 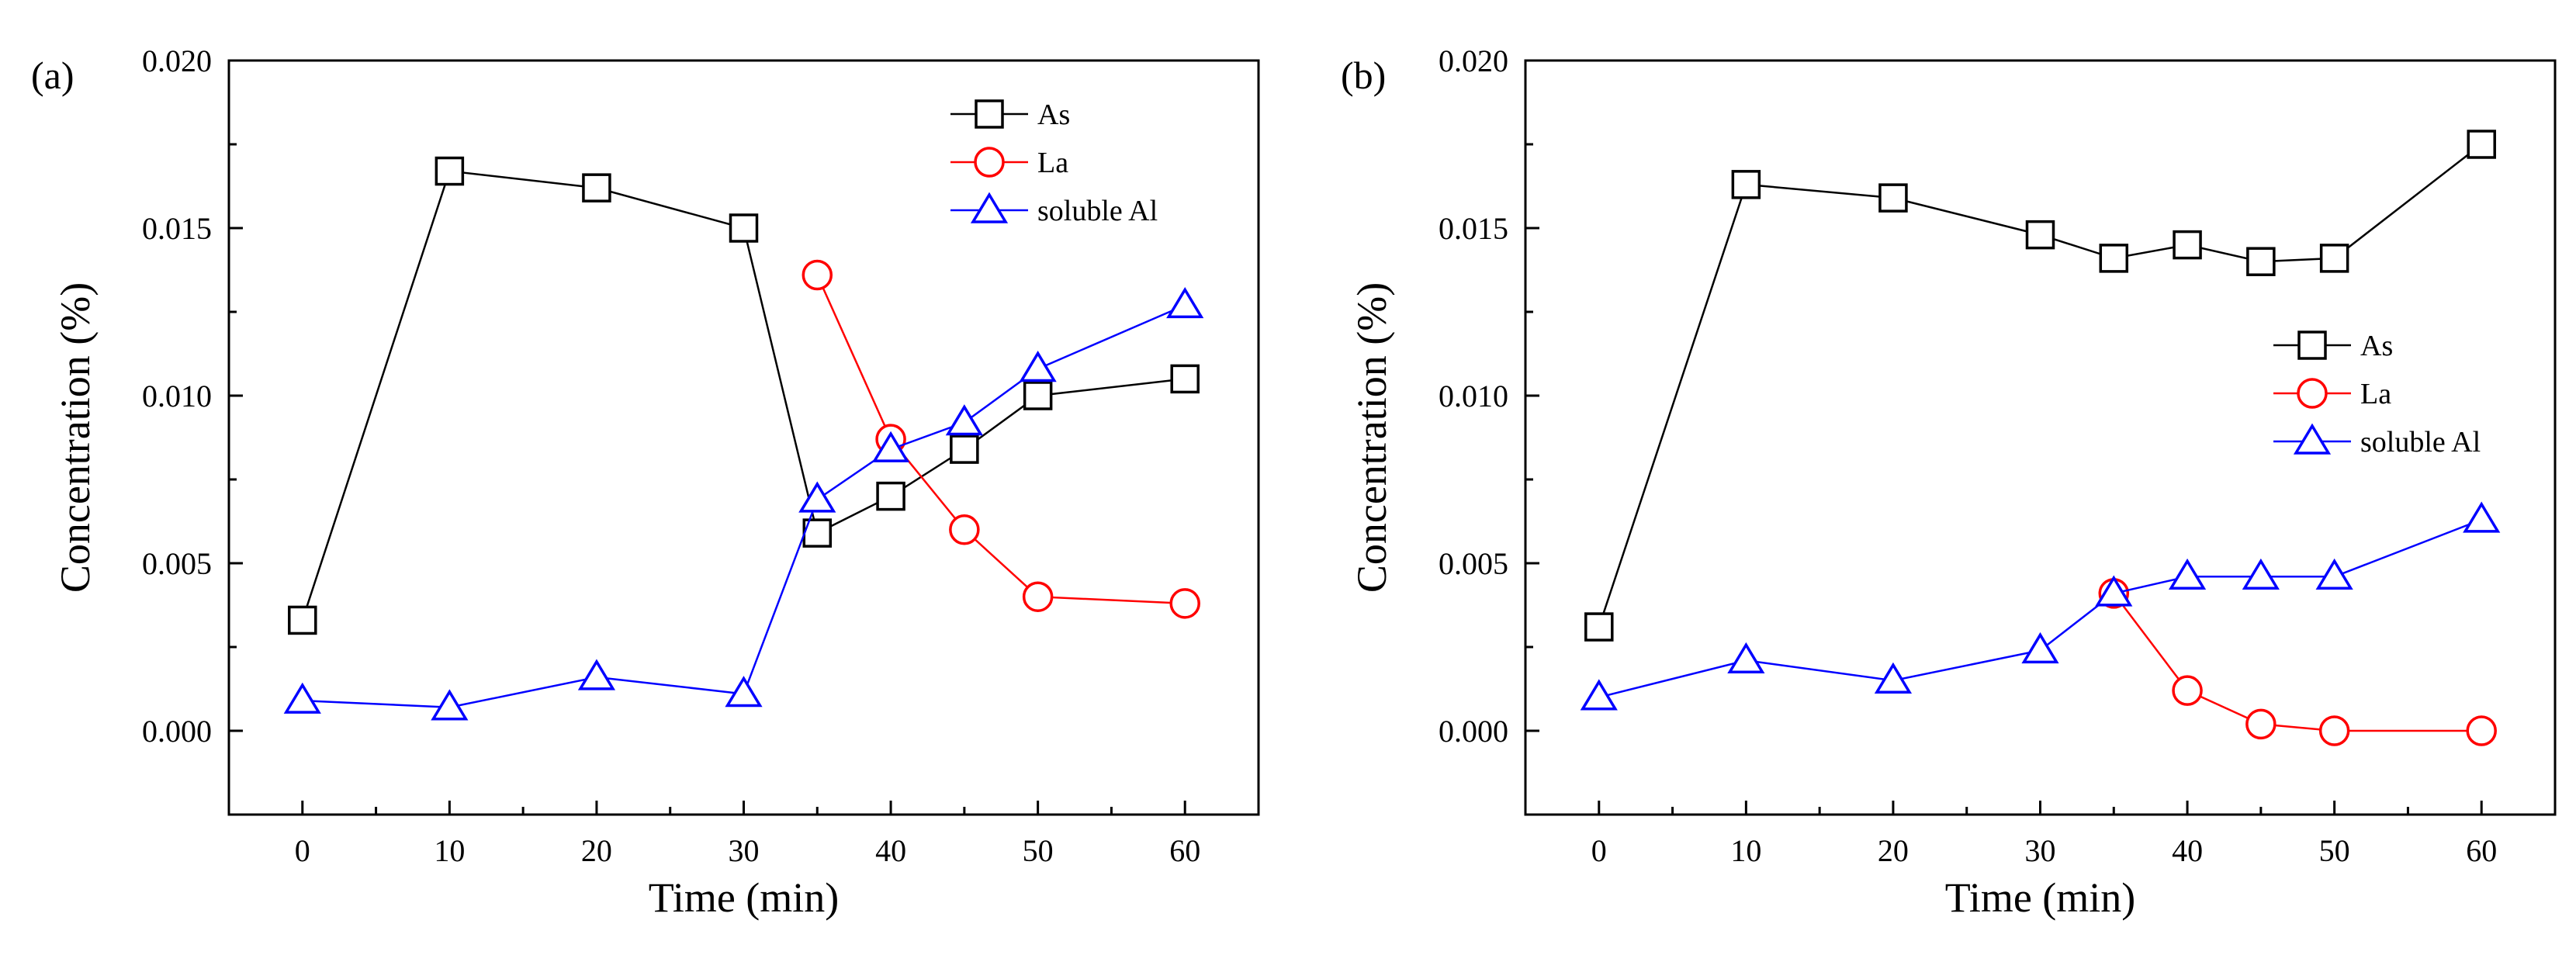 What do you see at coordinates (1363, 75) in the screenshot?
I see `panel-label: (b)` at bounding box center [1363, 75].